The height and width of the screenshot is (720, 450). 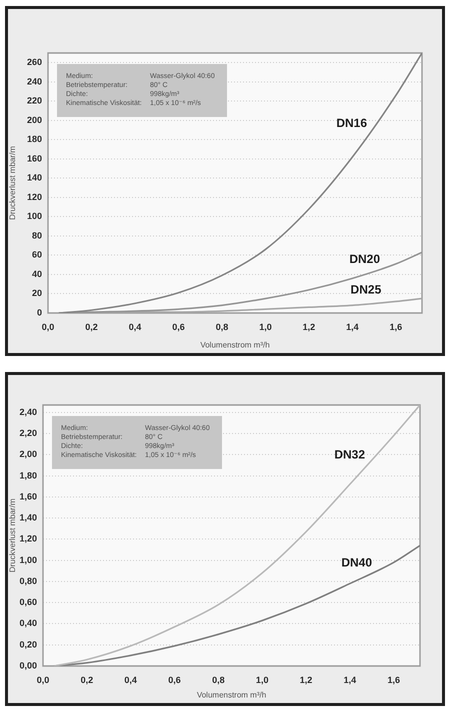 What do you see at coordinates (28, 602) in the screenshot?
I see `y-tick-label: 0,60` at bounding box center [28, 602].